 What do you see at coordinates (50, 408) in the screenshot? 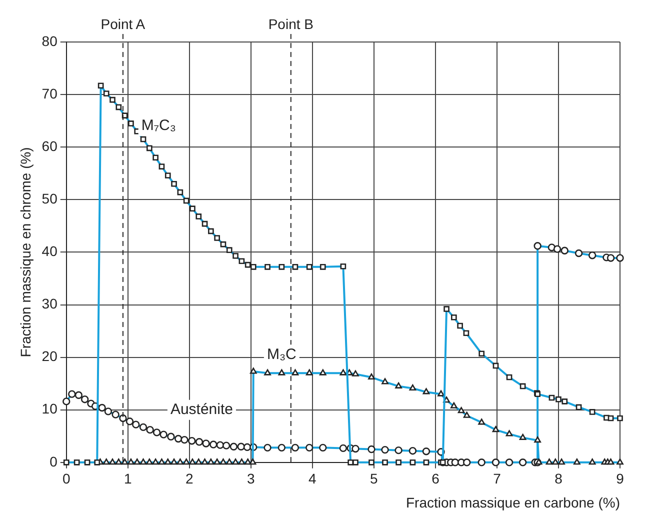
I see `y-tick-label: 10` at bounding box center [50, 408].